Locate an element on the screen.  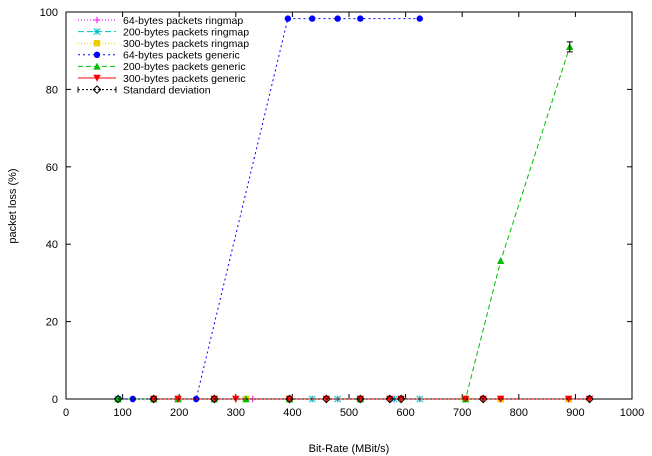
legend-label: Standard deviation is located at coordinates (167, 90).